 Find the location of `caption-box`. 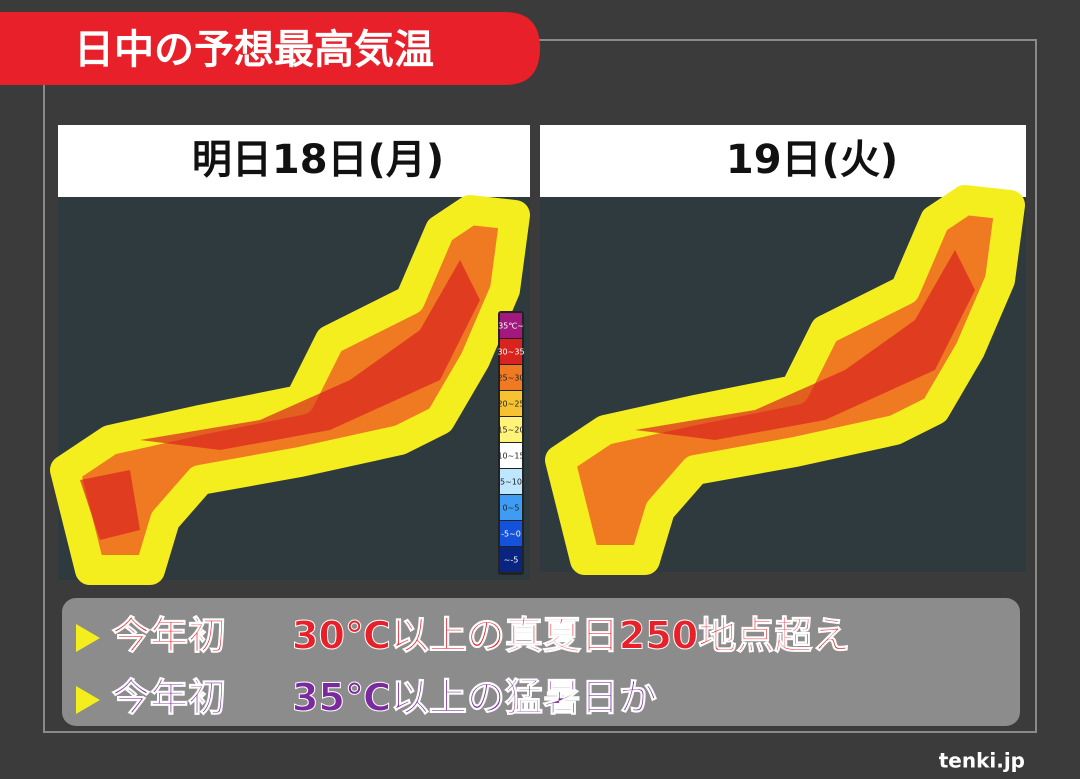

caption-box is located at coordinates (541, 662).